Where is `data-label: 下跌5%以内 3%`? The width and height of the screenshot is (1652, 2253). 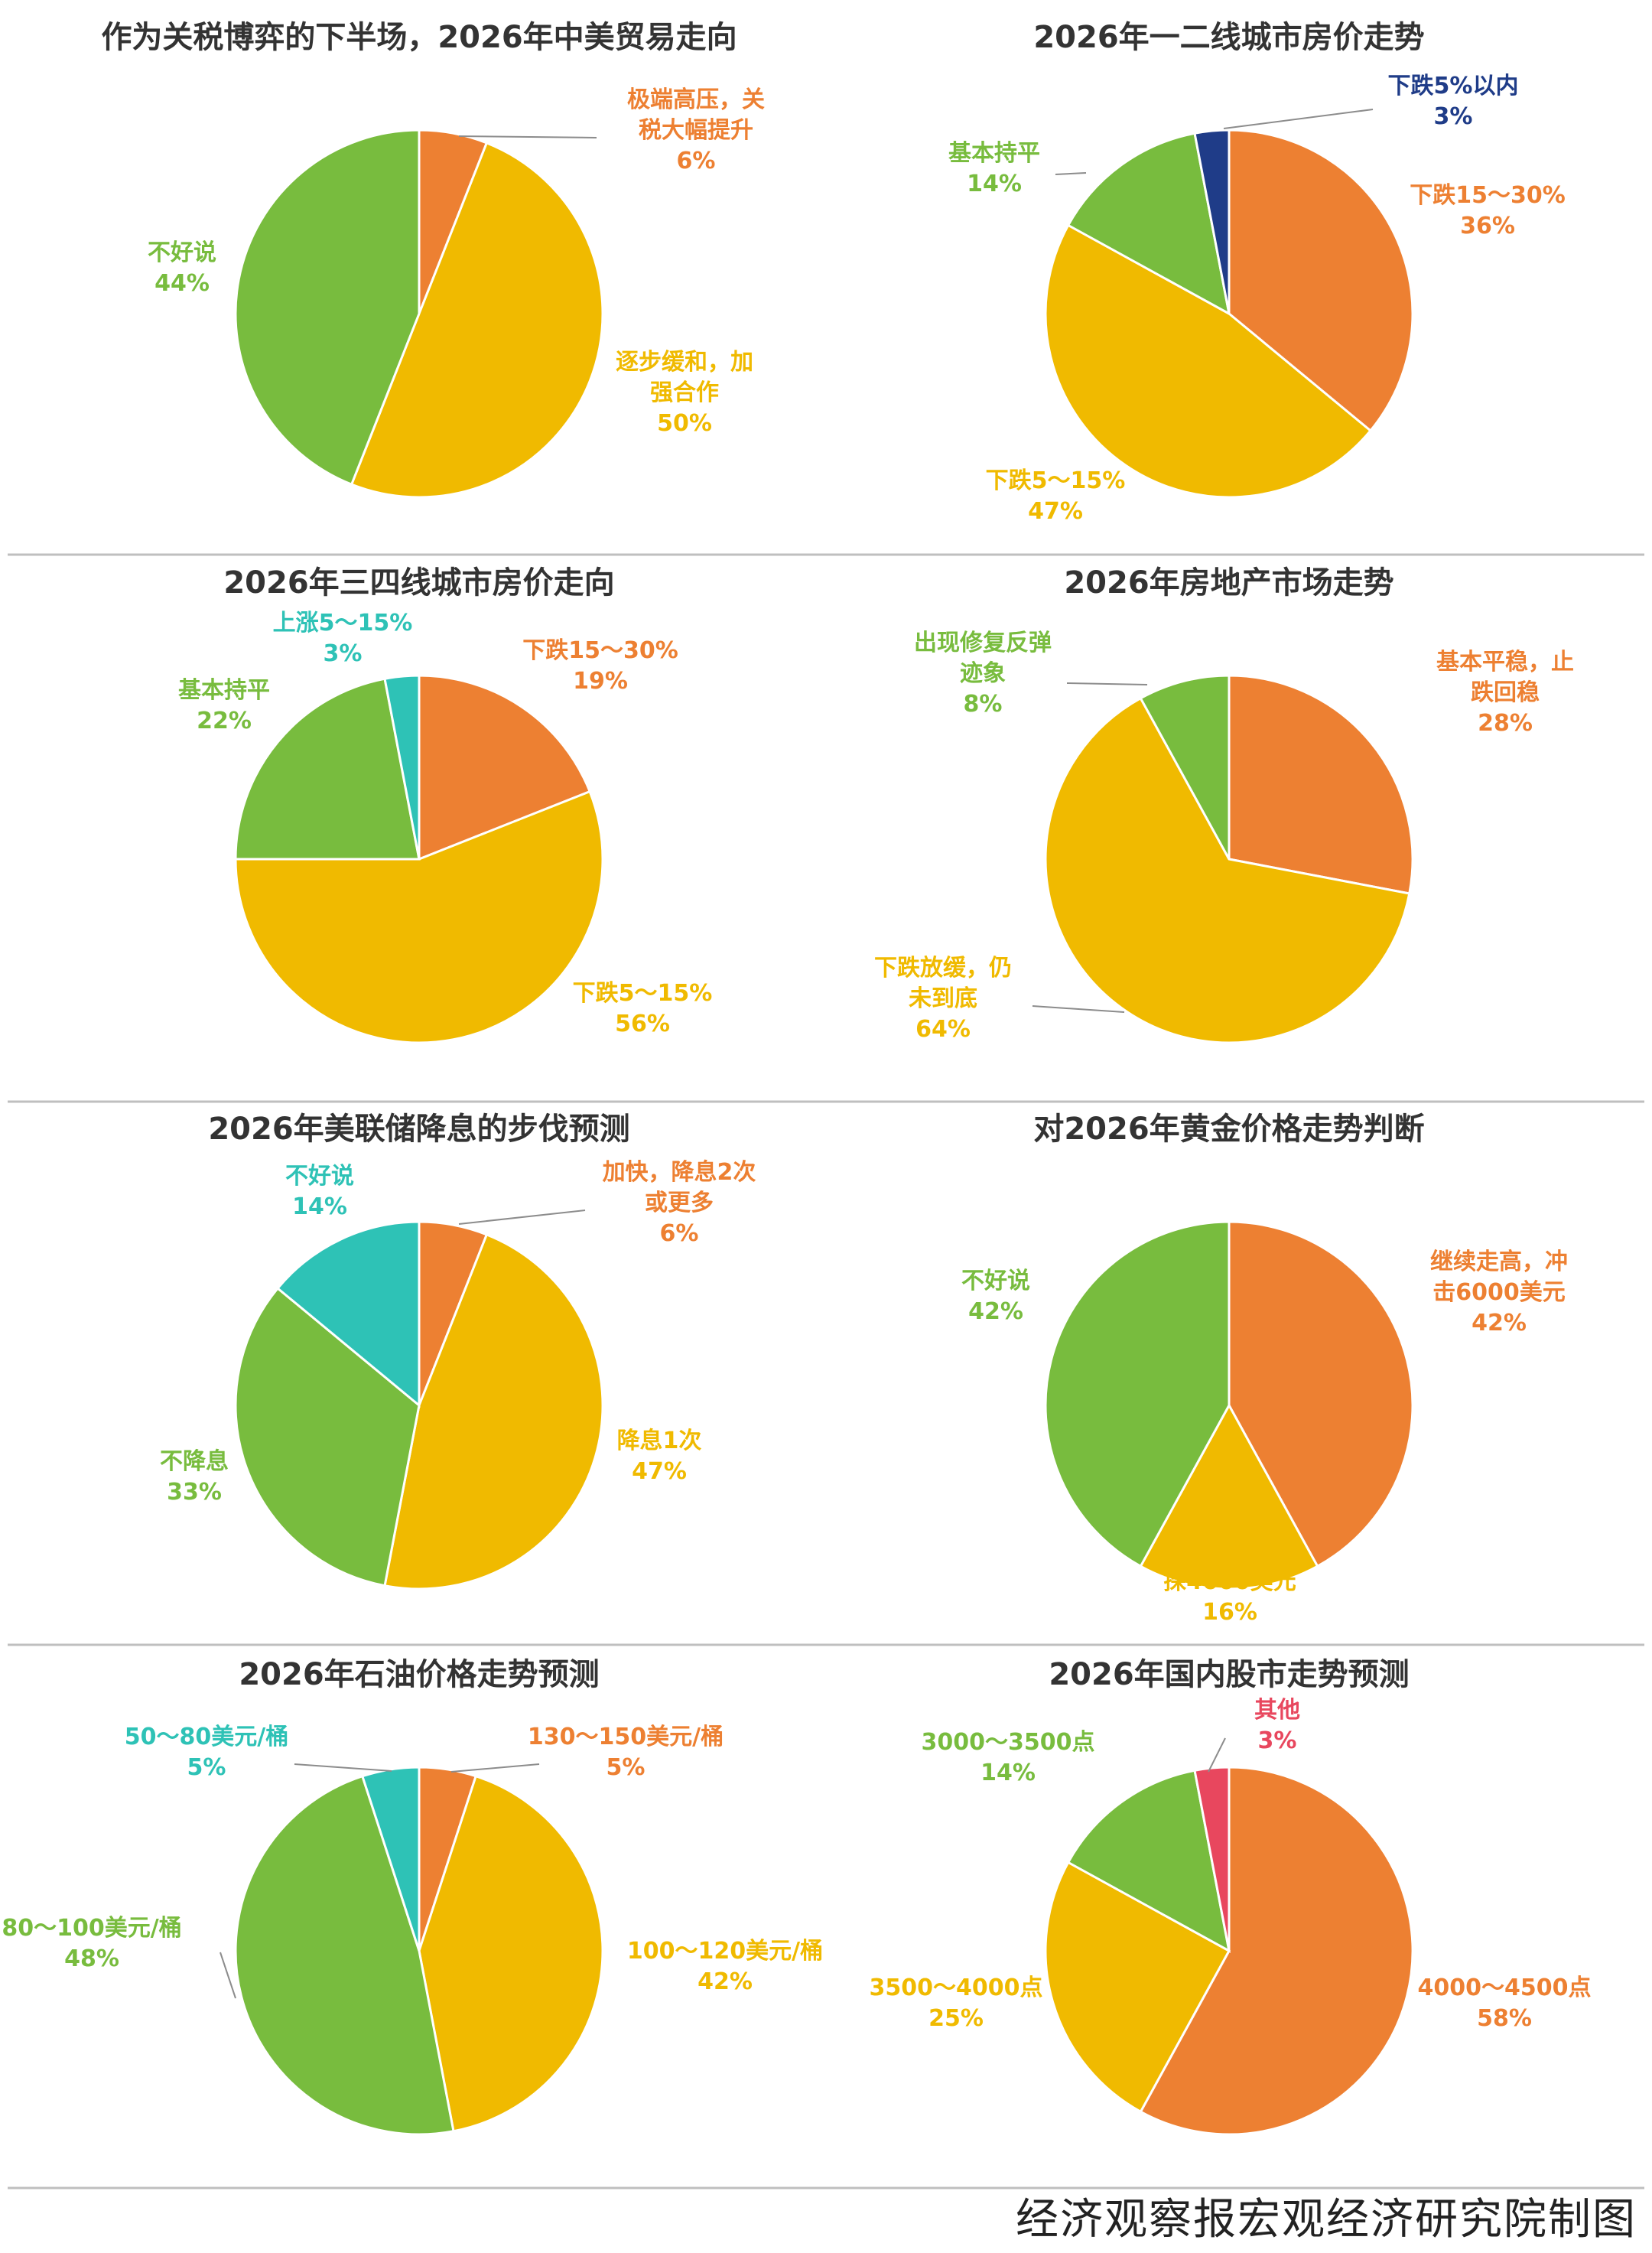 data-label: 下跌5%以内 3% is located at coordinates (1454, 101).